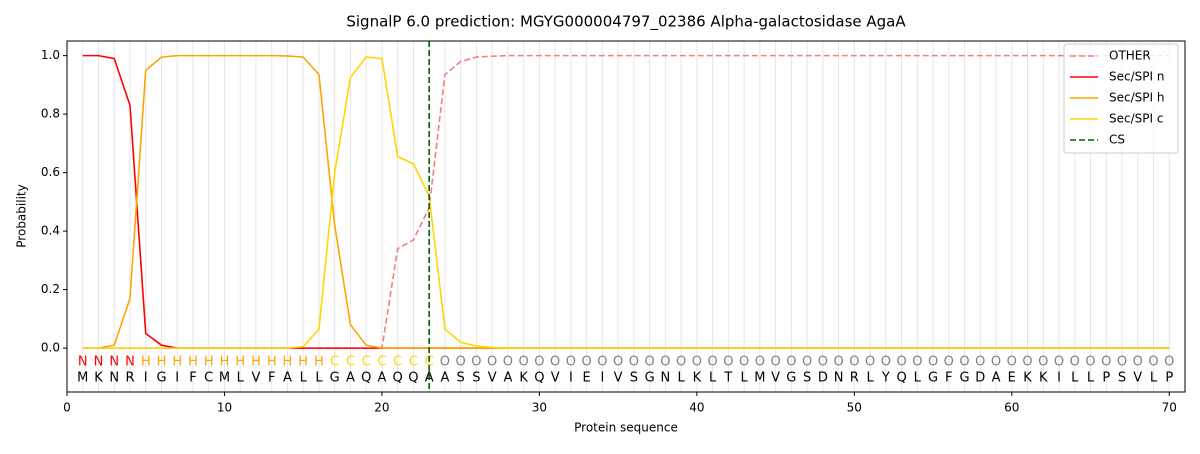 This screenshot has width=1200, height=454. What do you see at coordinates (50, 348) in the screenshot?
I see `y-tick-label: 0.0` at bounding box center [50, 348].